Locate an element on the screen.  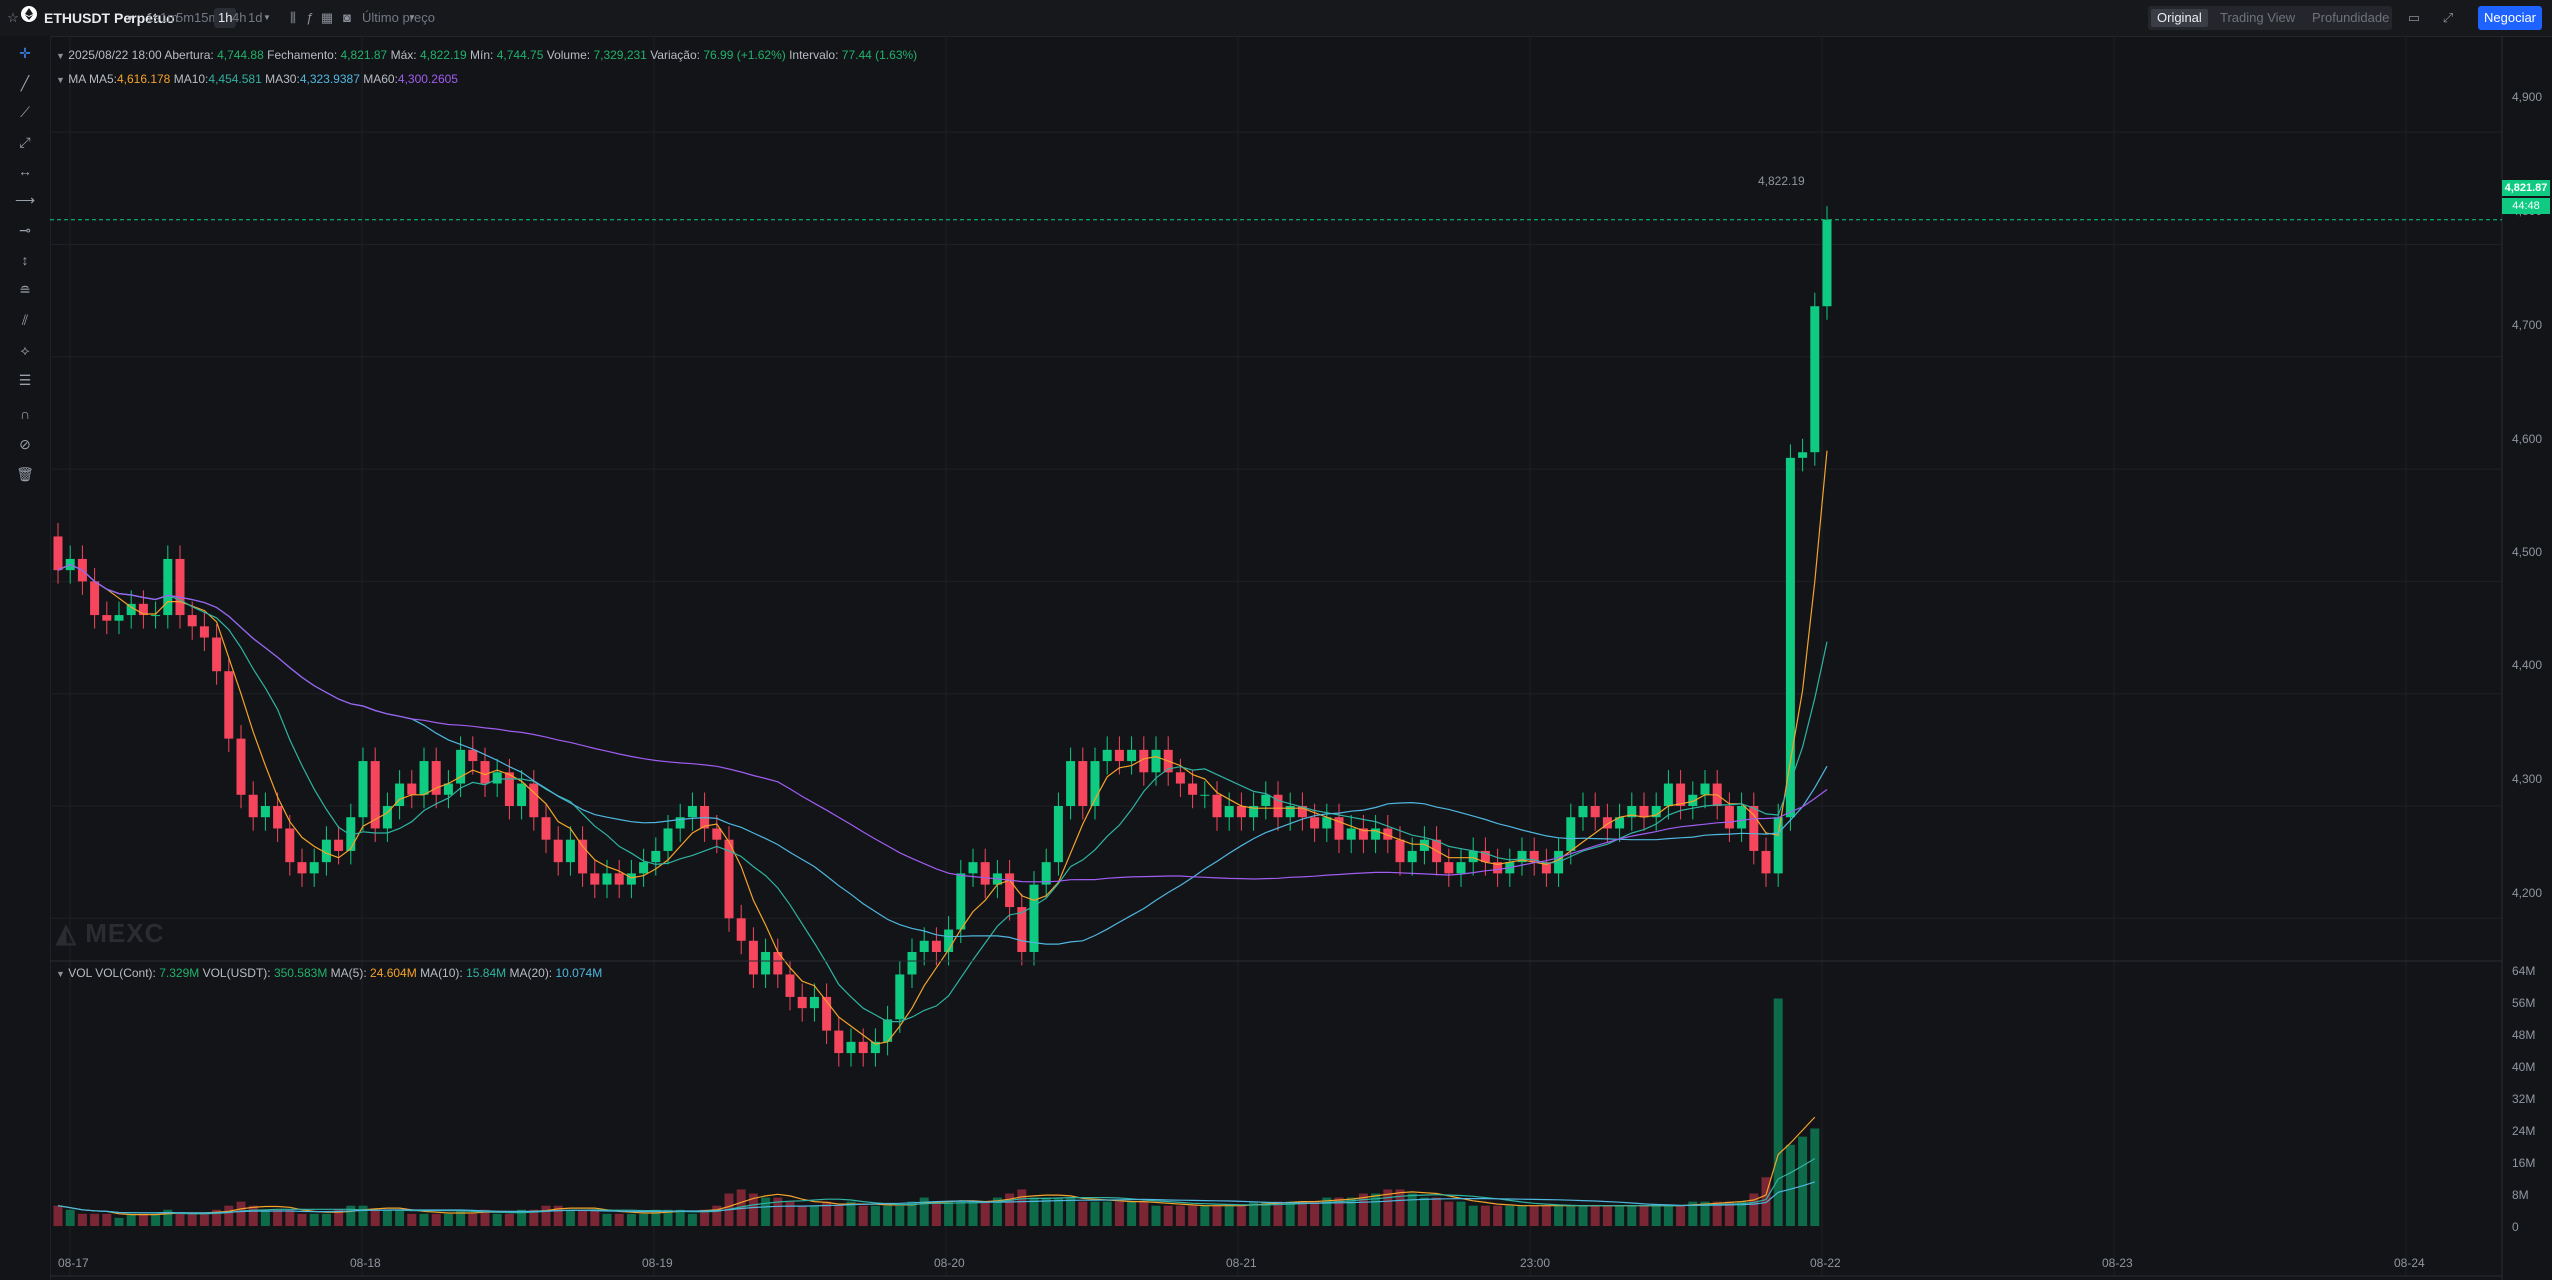
magnet-icon: ∩ is located at coordinates (25, 414).